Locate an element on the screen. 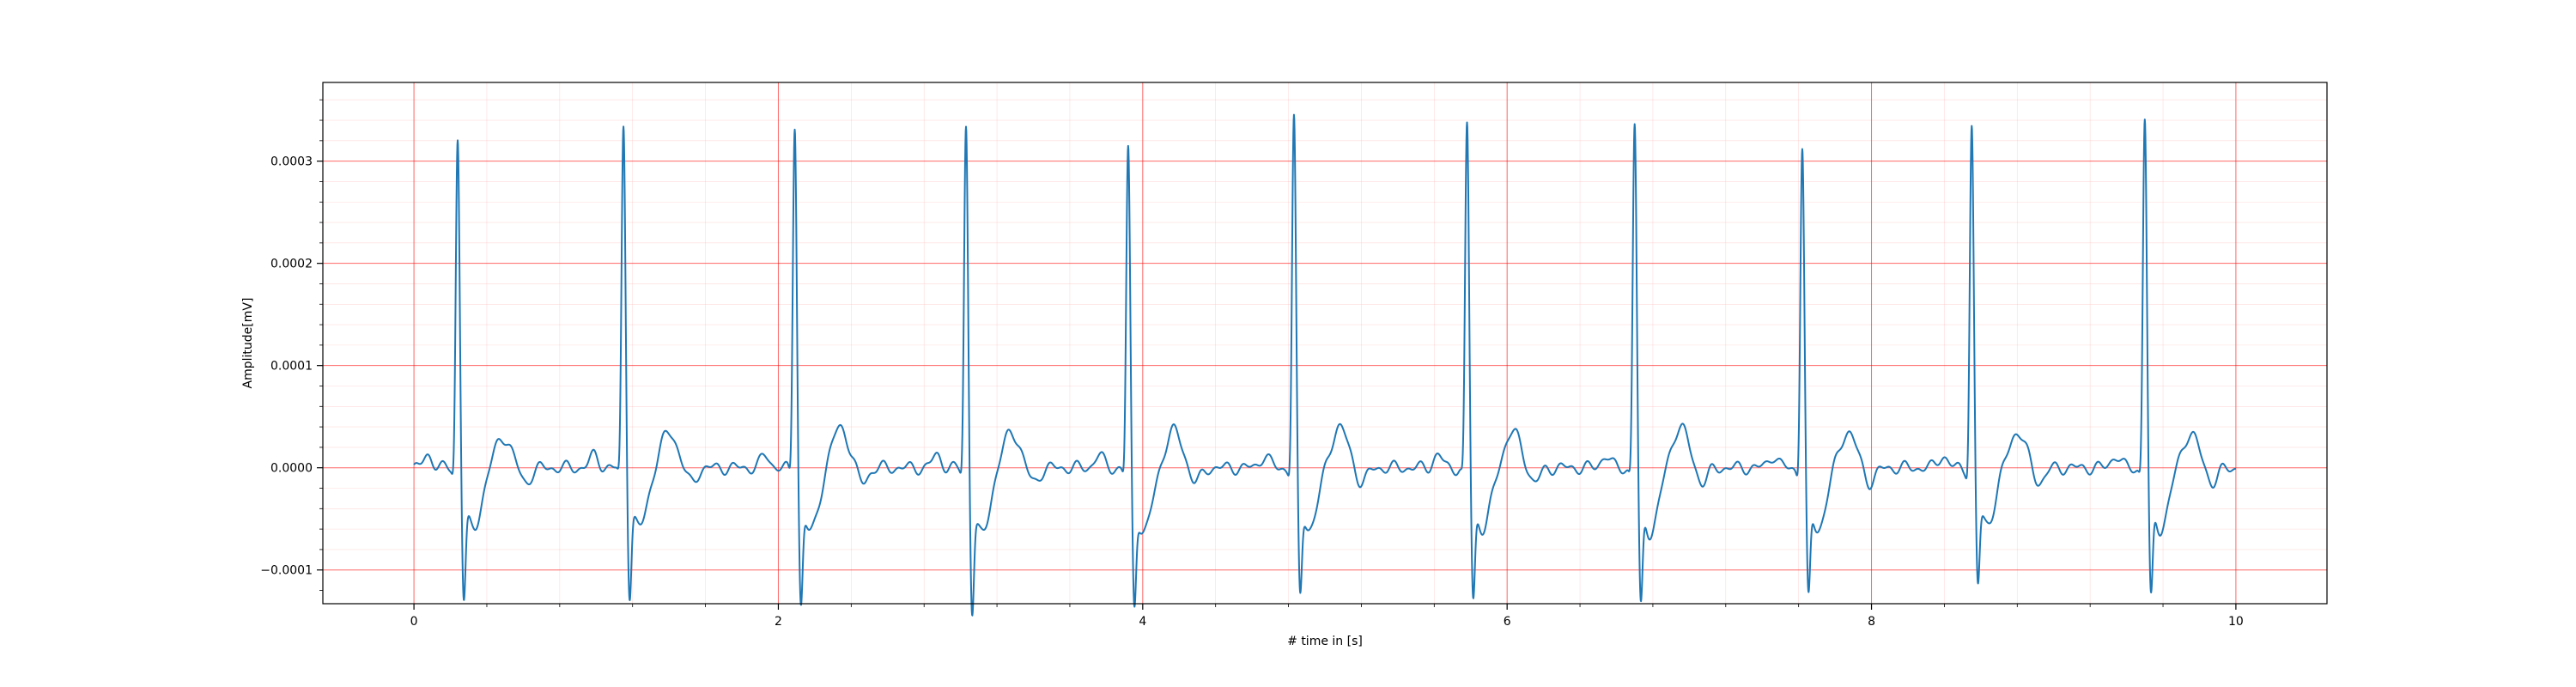  x-tick-label: 10 is located at coordinates (2236, 622).